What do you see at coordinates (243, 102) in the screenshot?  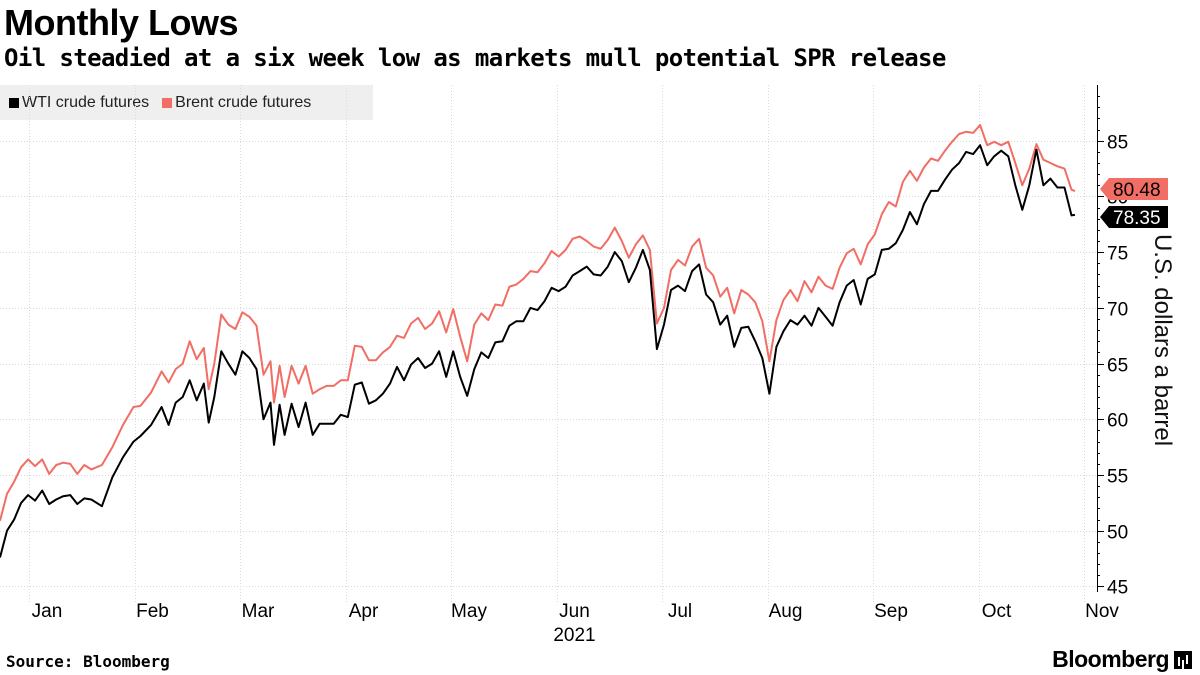 I see `legend-label-brent: Brent crude futures` at bounding box center [243, 102].